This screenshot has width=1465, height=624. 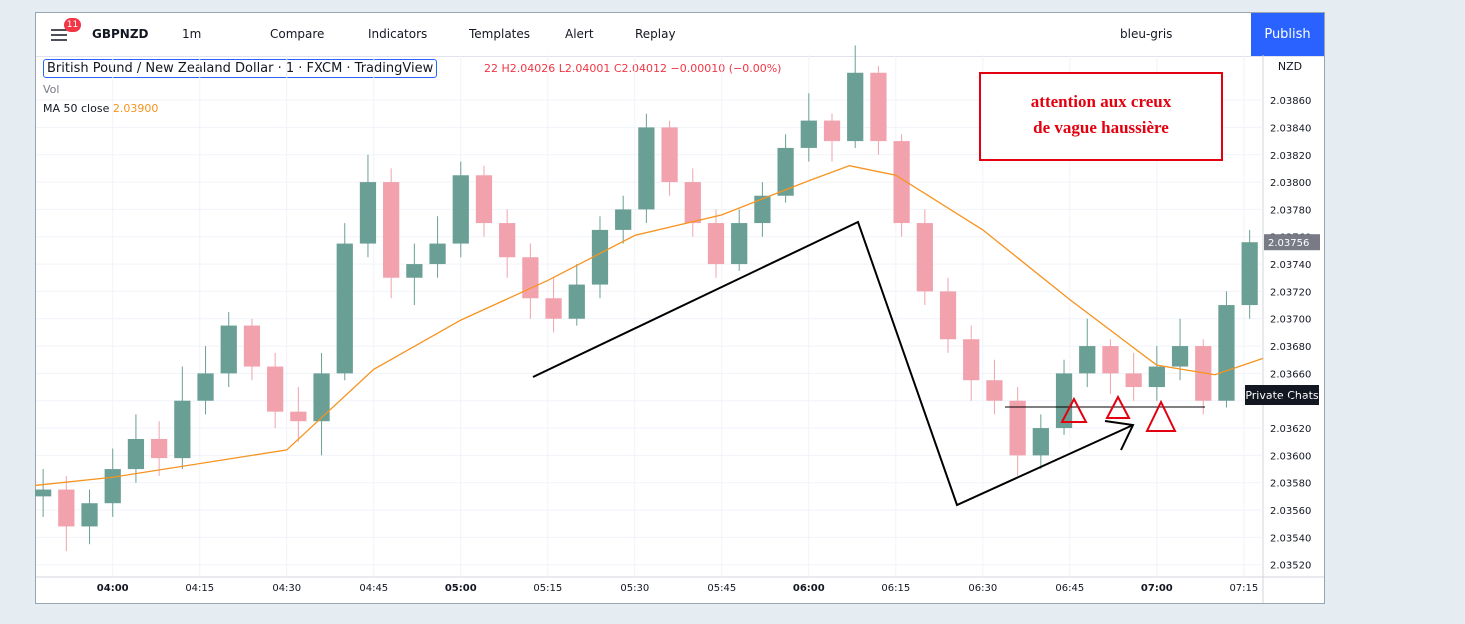 I want to click on interval: 1m, so click(x=192, y=34).